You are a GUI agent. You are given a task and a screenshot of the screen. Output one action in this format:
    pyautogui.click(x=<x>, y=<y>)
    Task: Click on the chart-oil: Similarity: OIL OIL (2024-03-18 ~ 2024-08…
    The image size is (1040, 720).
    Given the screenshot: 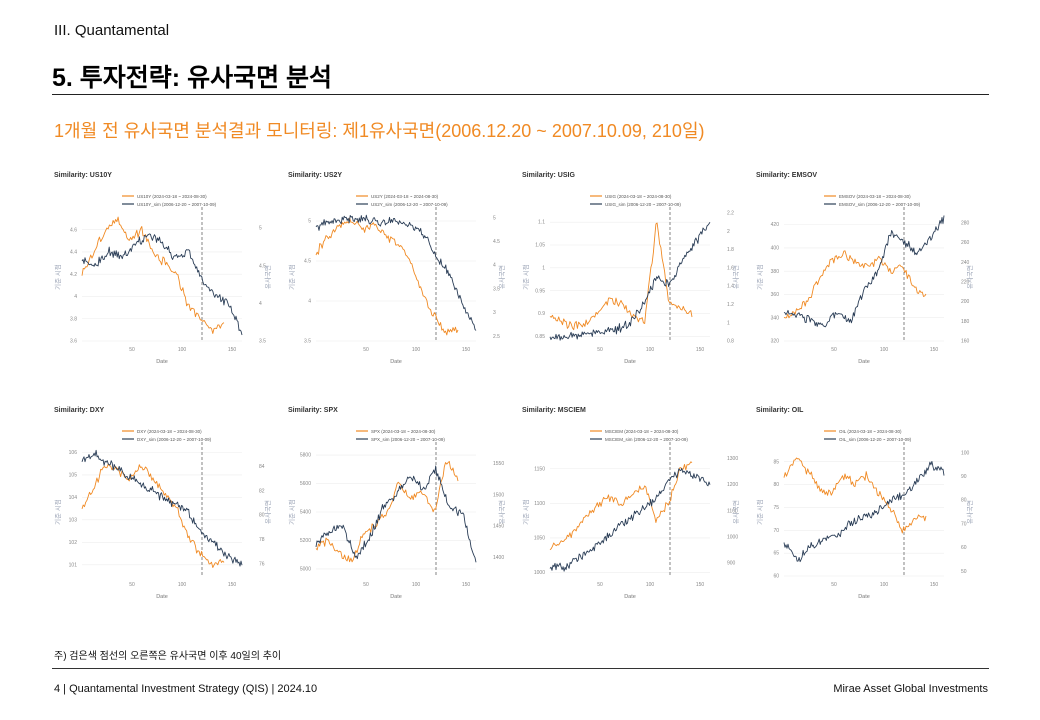 What is the action you would take?
    pyautogui.click(x=866, y=500)
    